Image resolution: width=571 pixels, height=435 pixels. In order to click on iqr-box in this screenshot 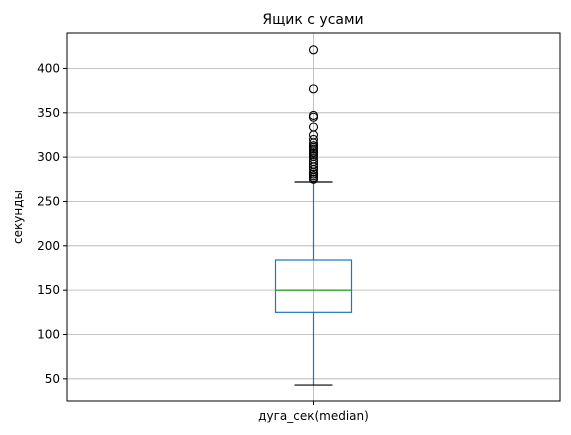, I will do `click(313, 286)`.